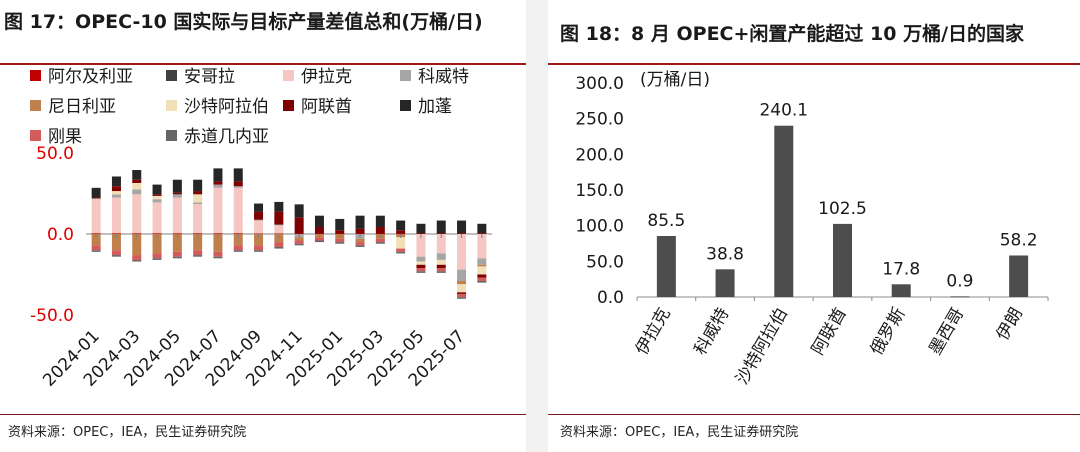  What do you see at coordinates (200, 77) in the screenshot?
I see `legend-item: 安哥拉` at bounding box center [200, 77].